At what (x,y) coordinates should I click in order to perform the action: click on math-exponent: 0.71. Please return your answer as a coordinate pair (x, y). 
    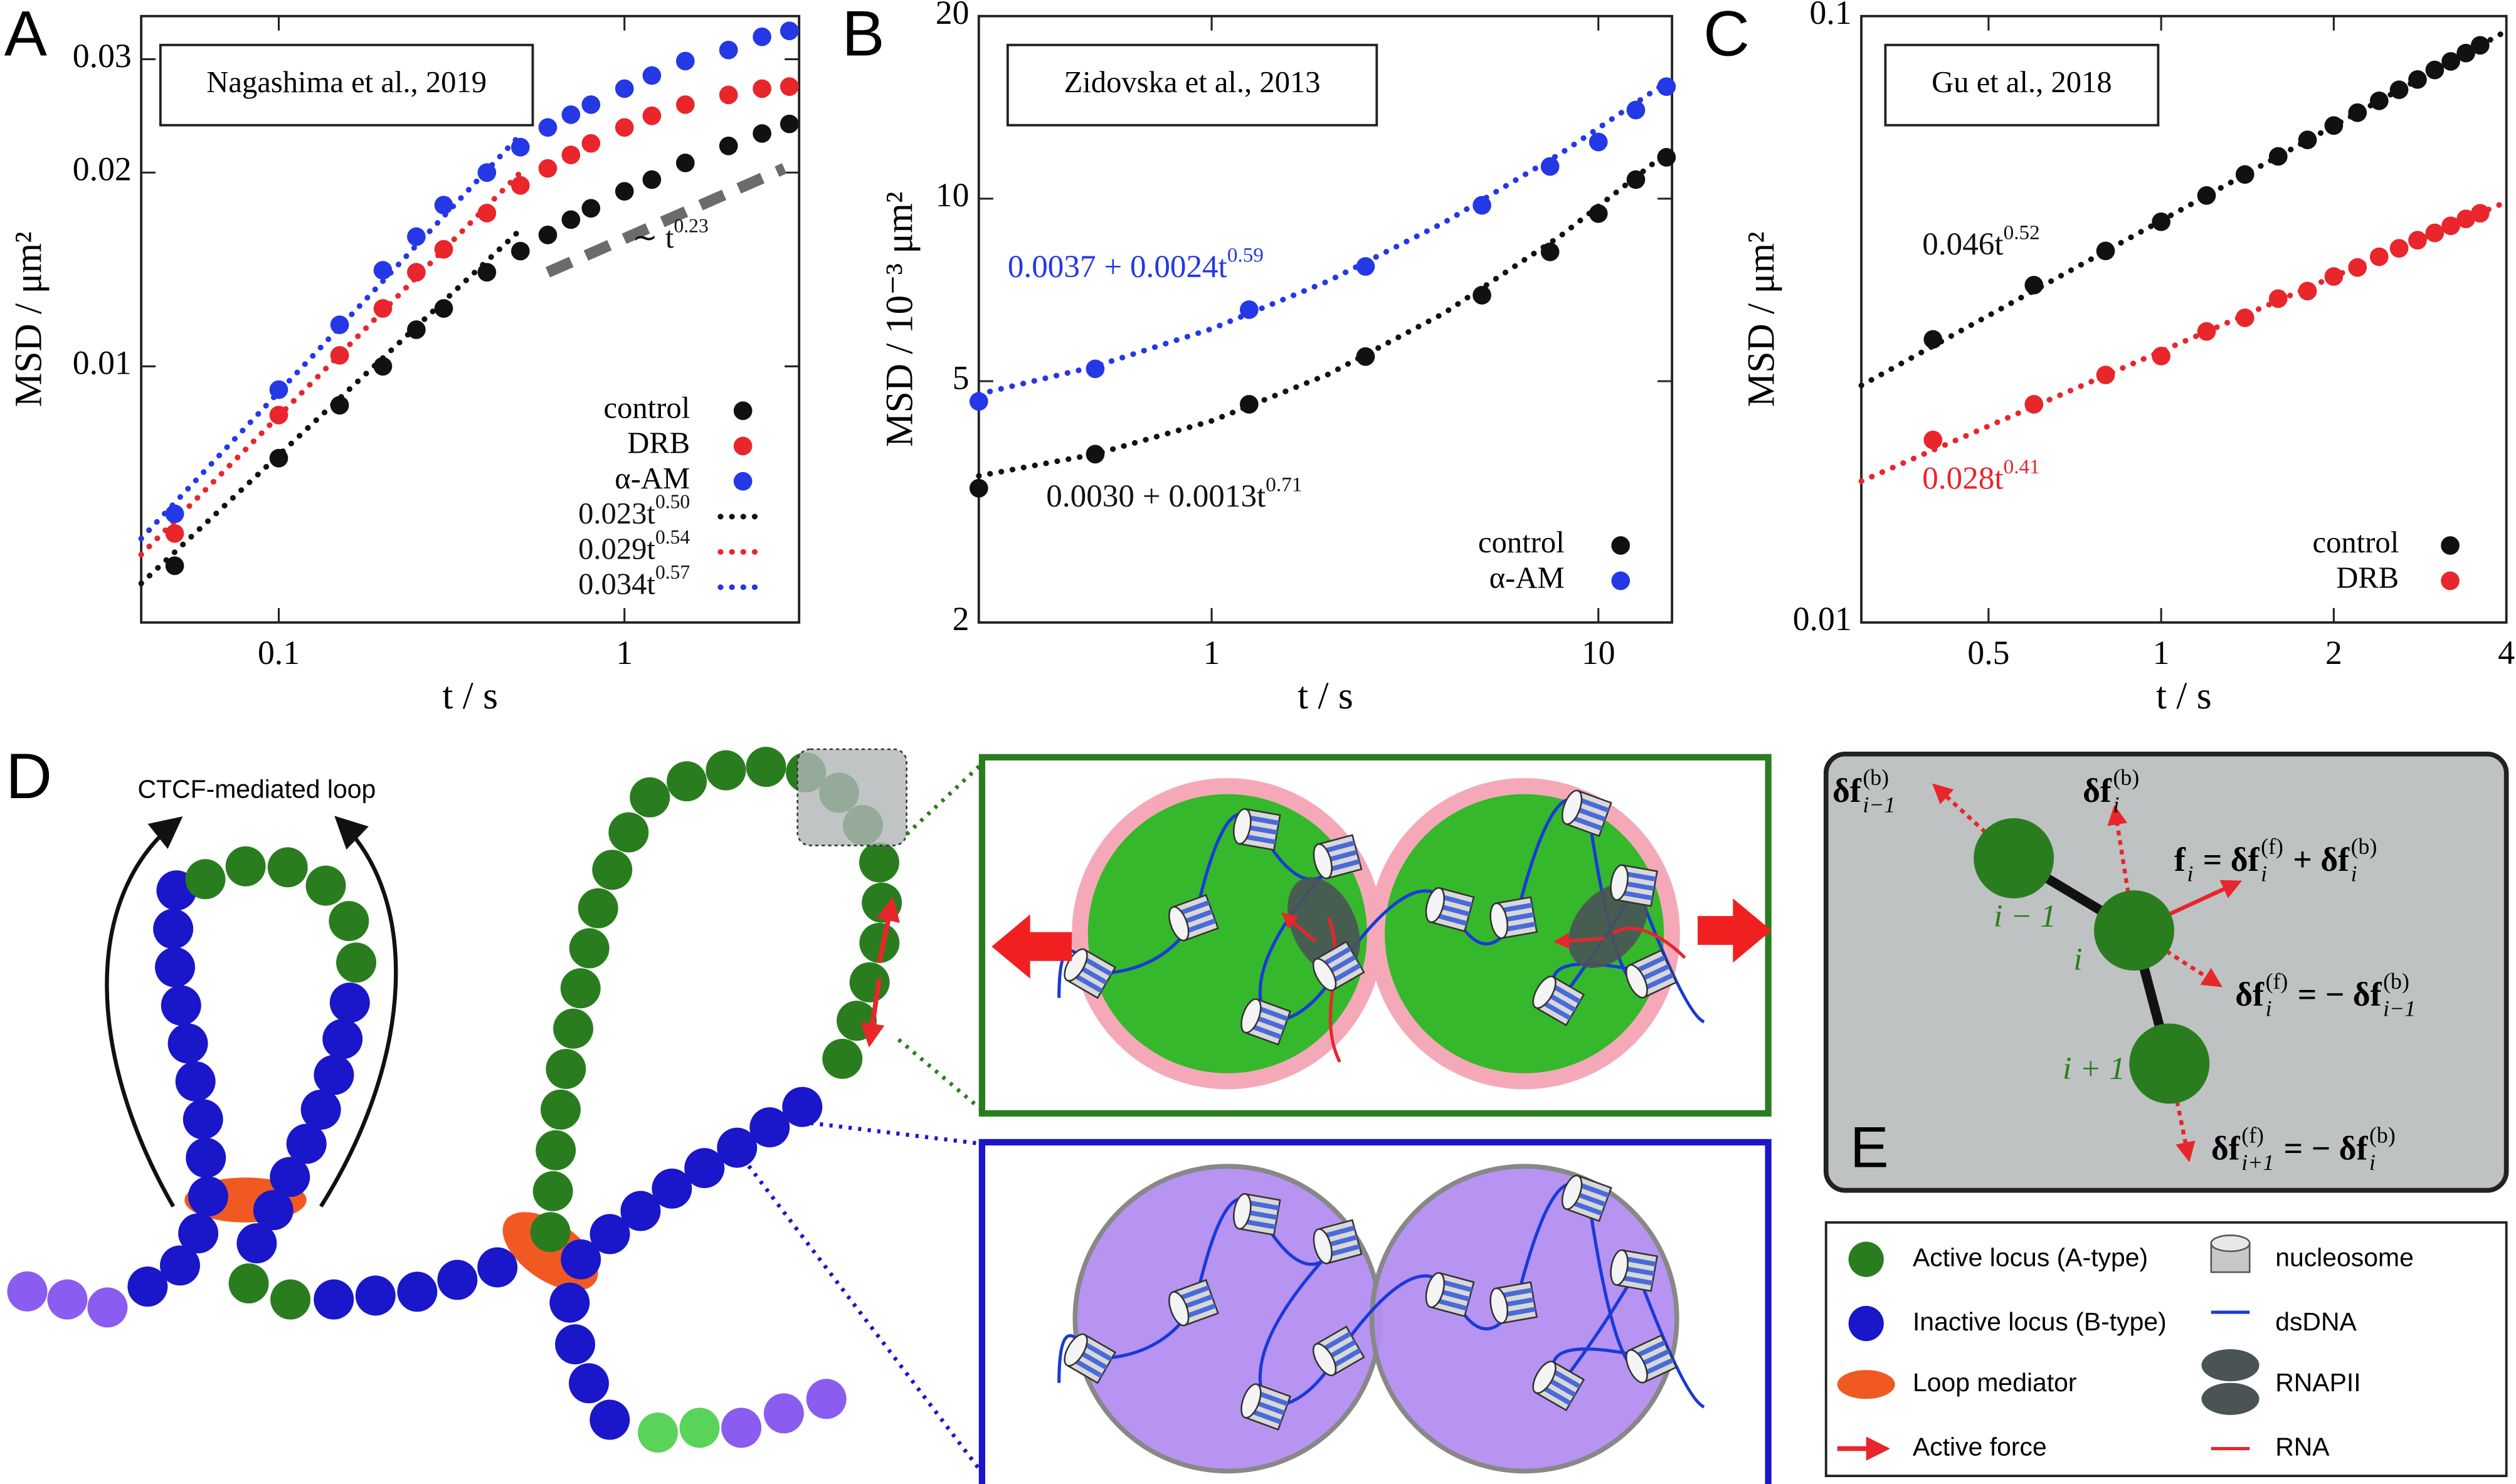
    Looking at the image, I should click on (1284, 484).